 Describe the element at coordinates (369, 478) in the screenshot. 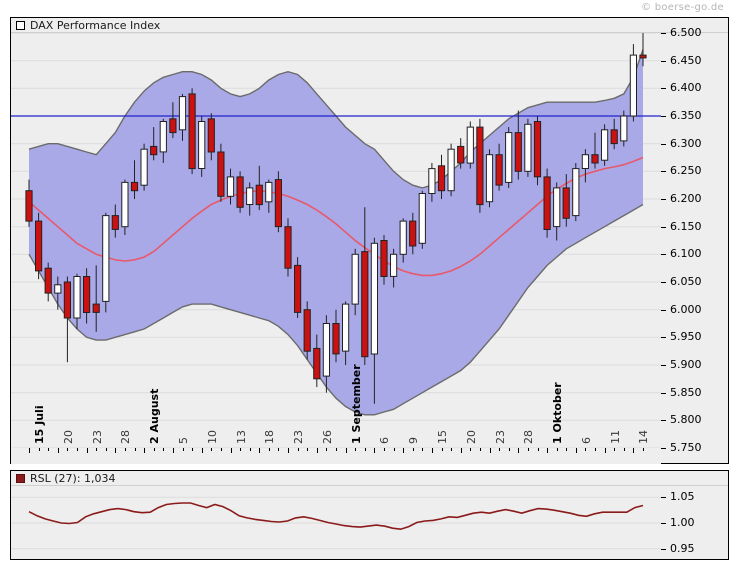

I see `rsl-legend-bar: RSL (27): 1,034` at that location.